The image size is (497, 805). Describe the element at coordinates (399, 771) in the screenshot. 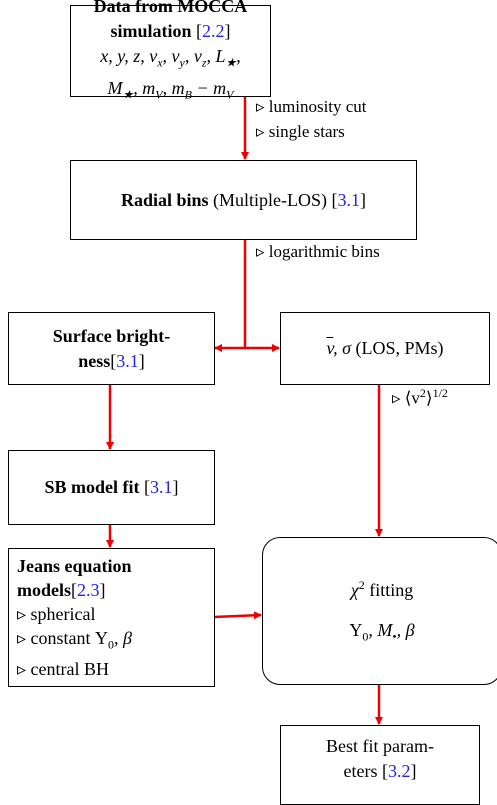

I see `text: 3.2` at that location.